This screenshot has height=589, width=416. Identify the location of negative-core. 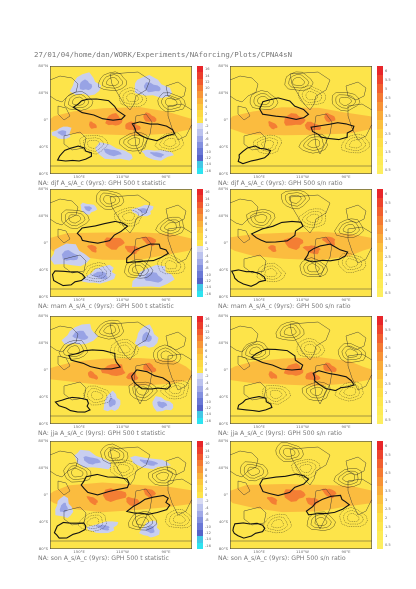
(149, 462).